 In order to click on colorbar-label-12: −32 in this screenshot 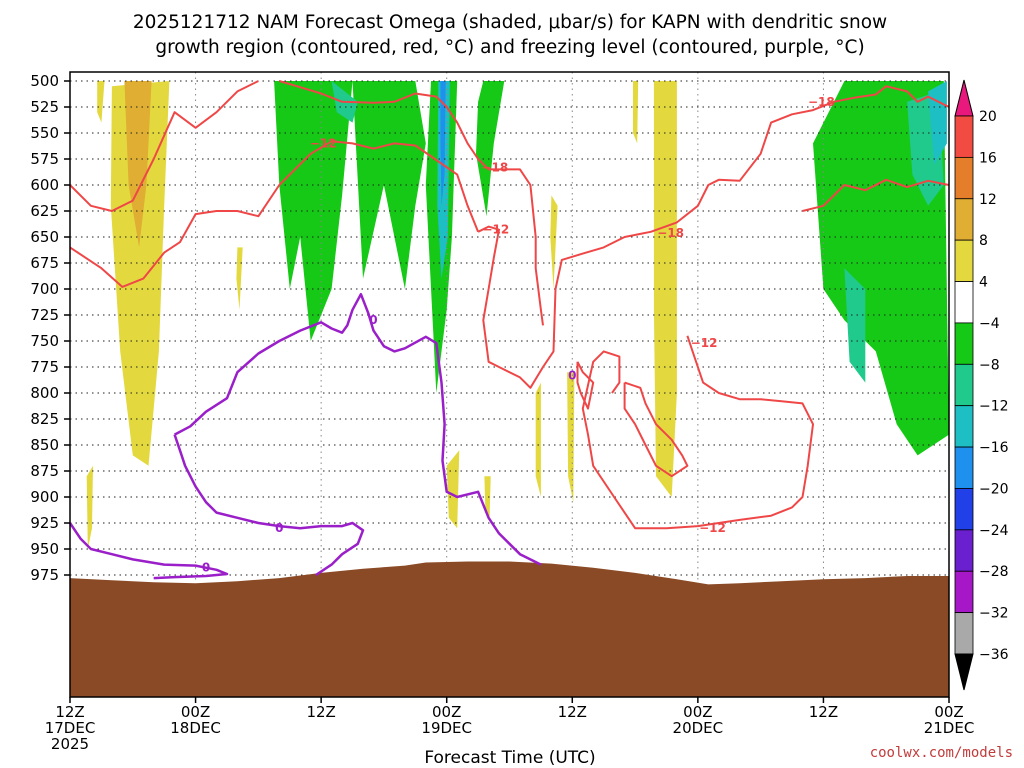, I will do `click(994, 614)`.